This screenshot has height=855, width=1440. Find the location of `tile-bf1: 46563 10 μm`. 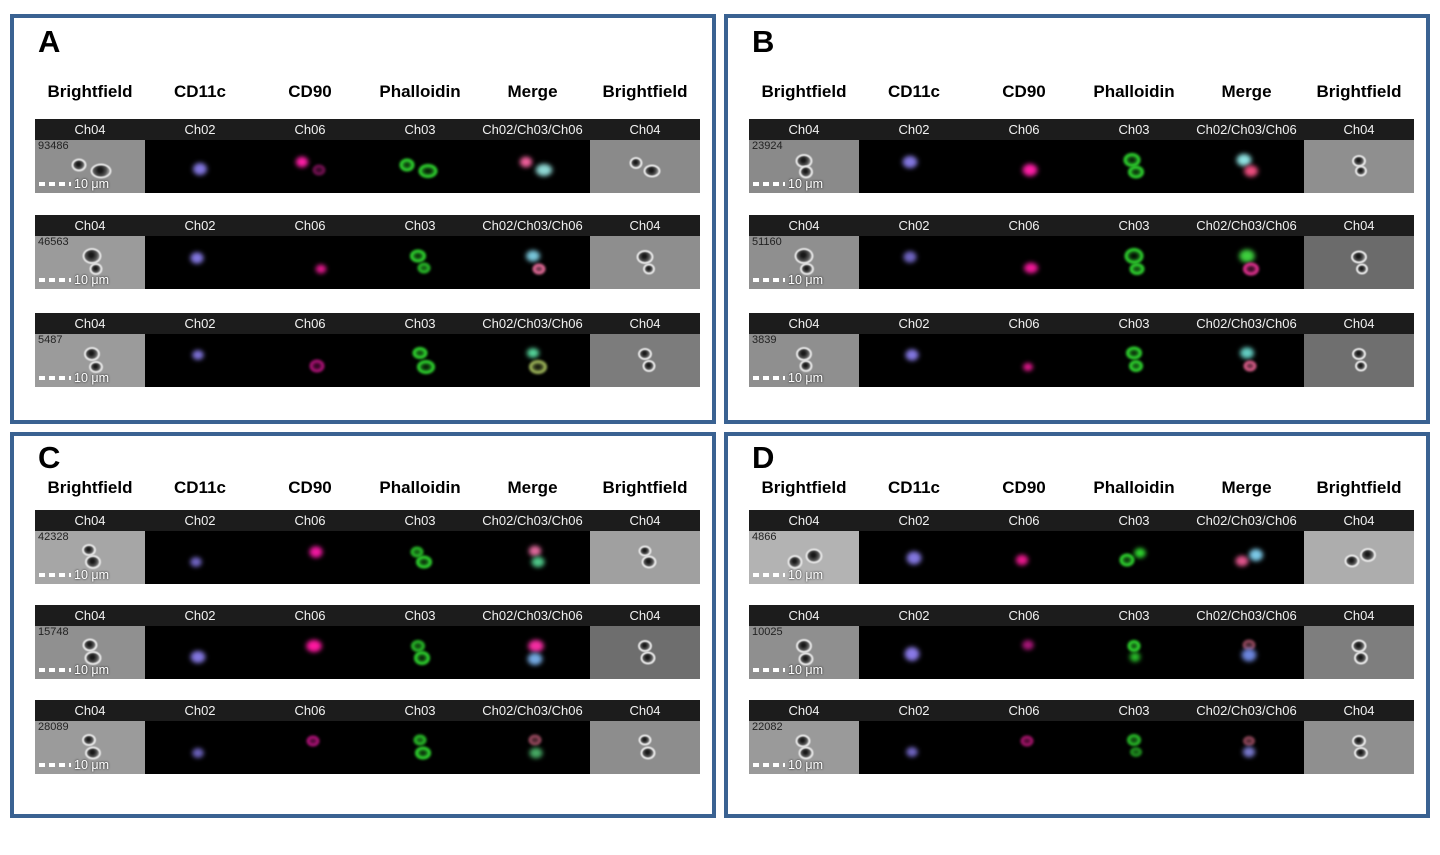

tile-bf1: 46563 10 μm is located at coordinates (90, 262).